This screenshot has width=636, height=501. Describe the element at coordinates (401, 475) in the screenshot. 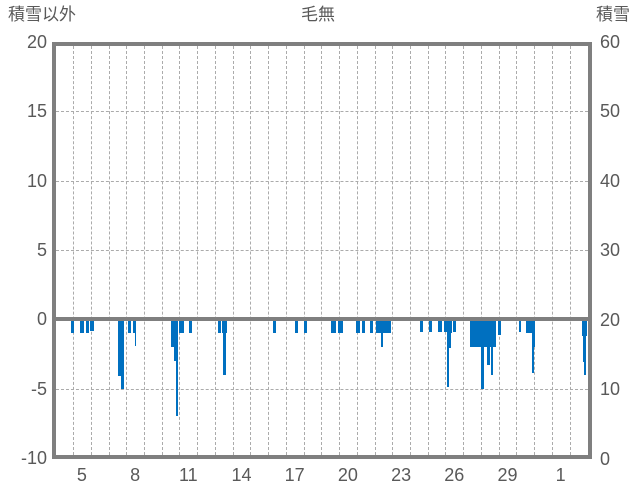

I see `x-axis-tick-label: 23` at that location.